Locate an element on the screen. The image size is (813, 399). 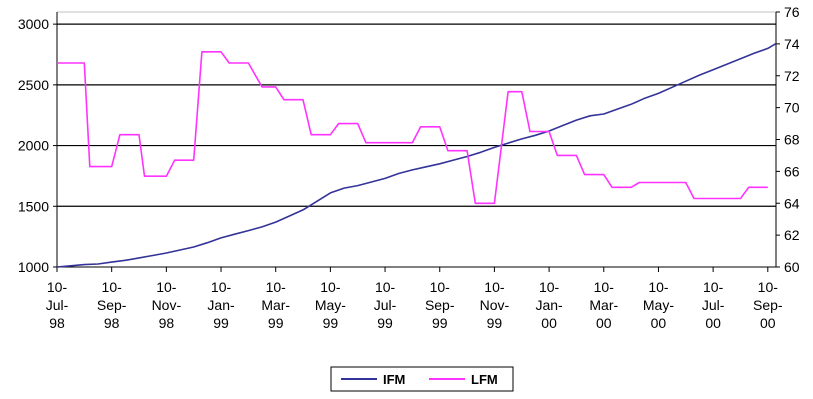
right-y-tick-label: 68 is located at coordinates (792, 140).